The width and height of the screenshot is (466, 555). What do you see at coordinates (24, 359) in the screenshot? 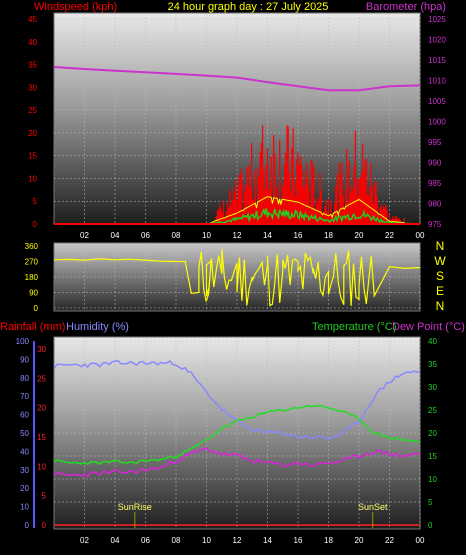
I see `humidity-tick-label: 90` at bounding box center [24, 359].